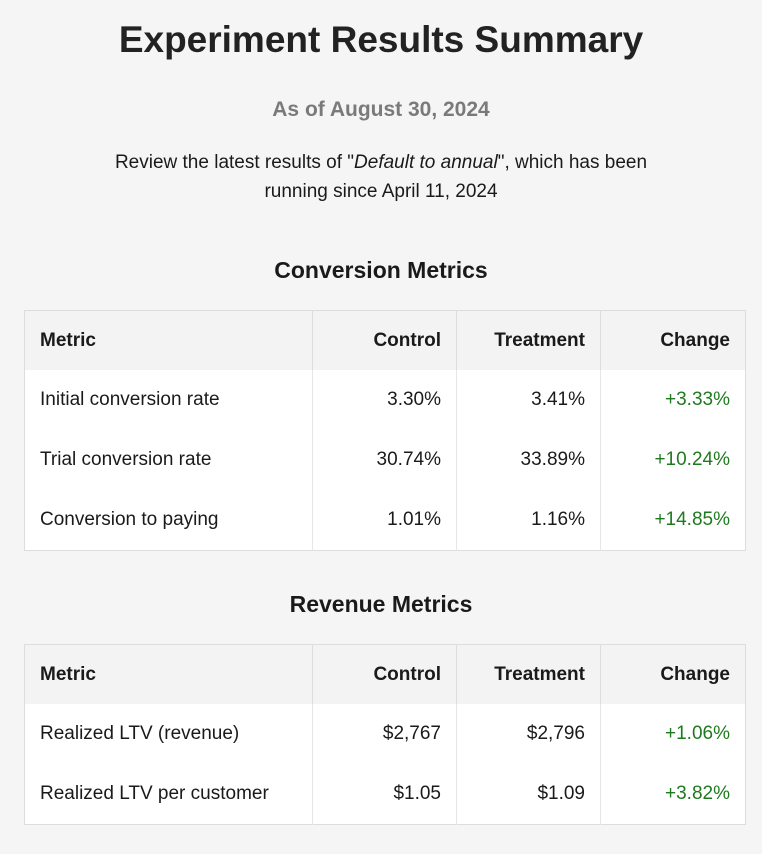  I want to click on treatment-value: $1.09, so click(528, 794).